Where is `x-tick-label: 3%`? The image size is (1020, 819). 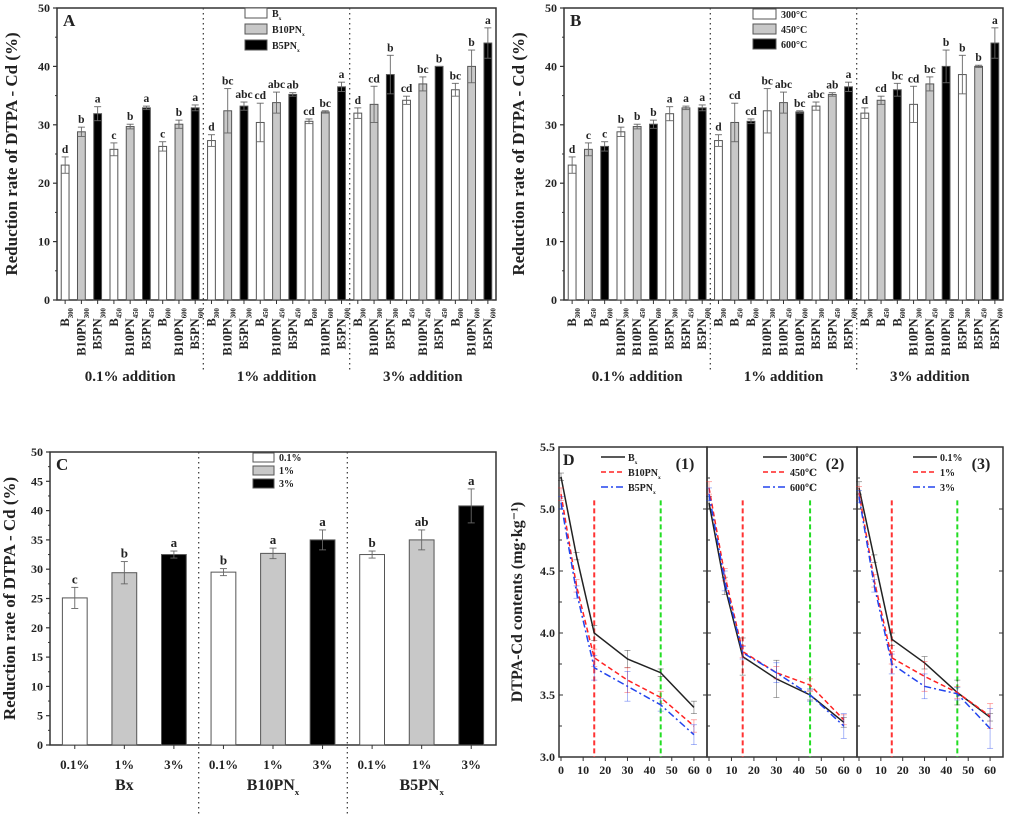
x-tick-label: 3% is located at coordinates (323, 764).